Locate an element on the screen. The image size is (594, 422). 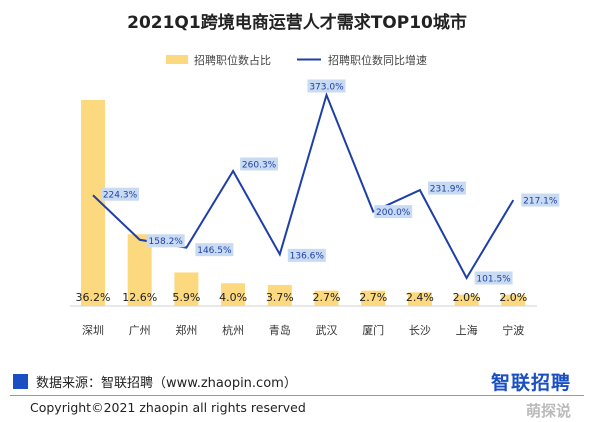
line-value-label: 146.5% is located at coordinates (214, 251).